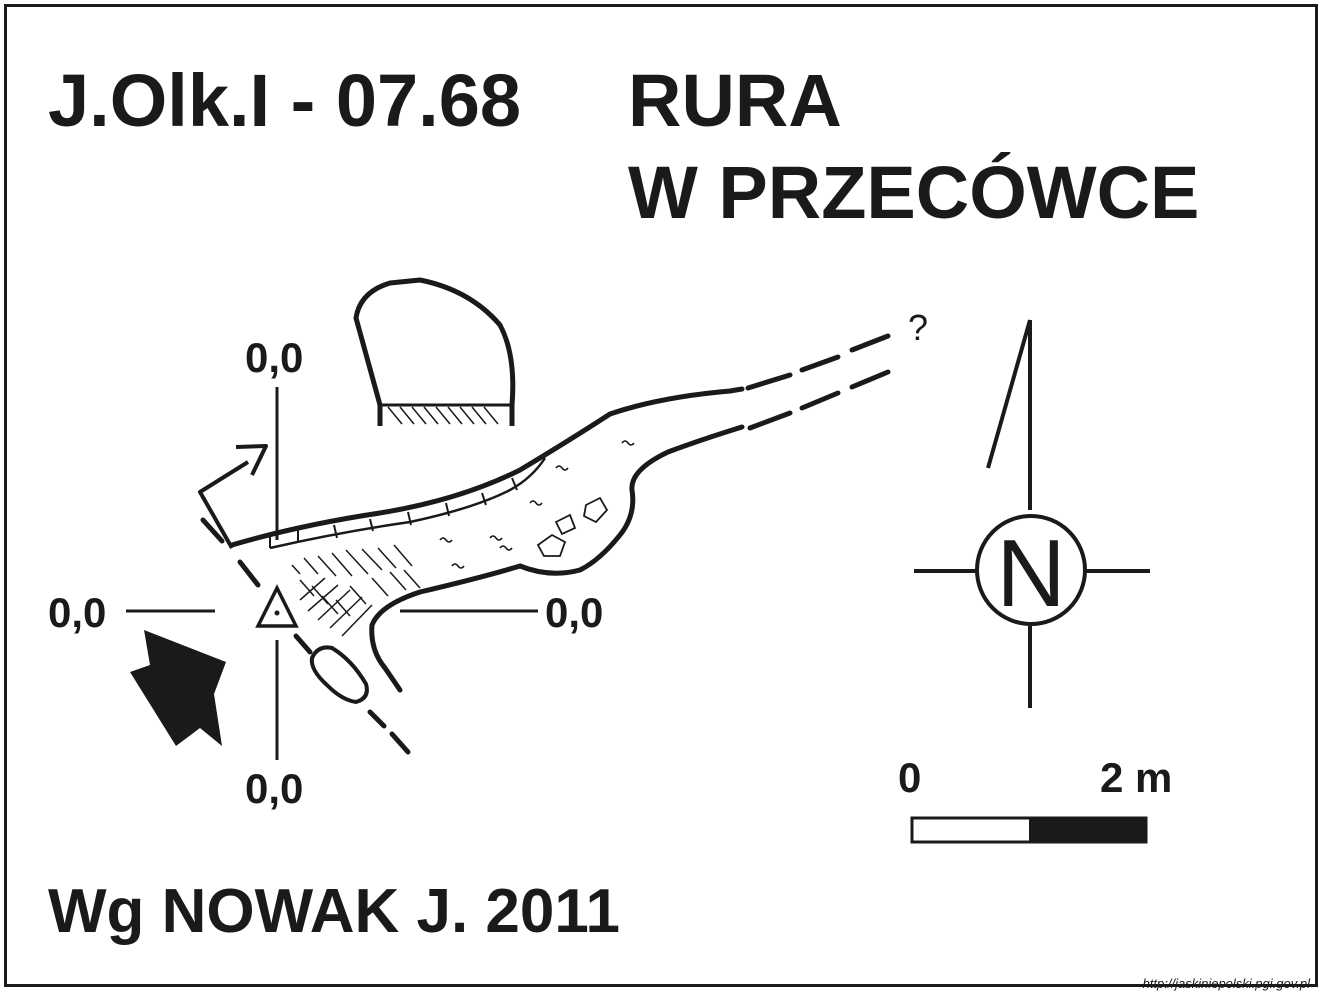 Image resolution: width=1328 pixels, height=995 pixels. Describe the element at coordinates (434, 341) in the screenshot. I see `cross-section-outline` at that location.